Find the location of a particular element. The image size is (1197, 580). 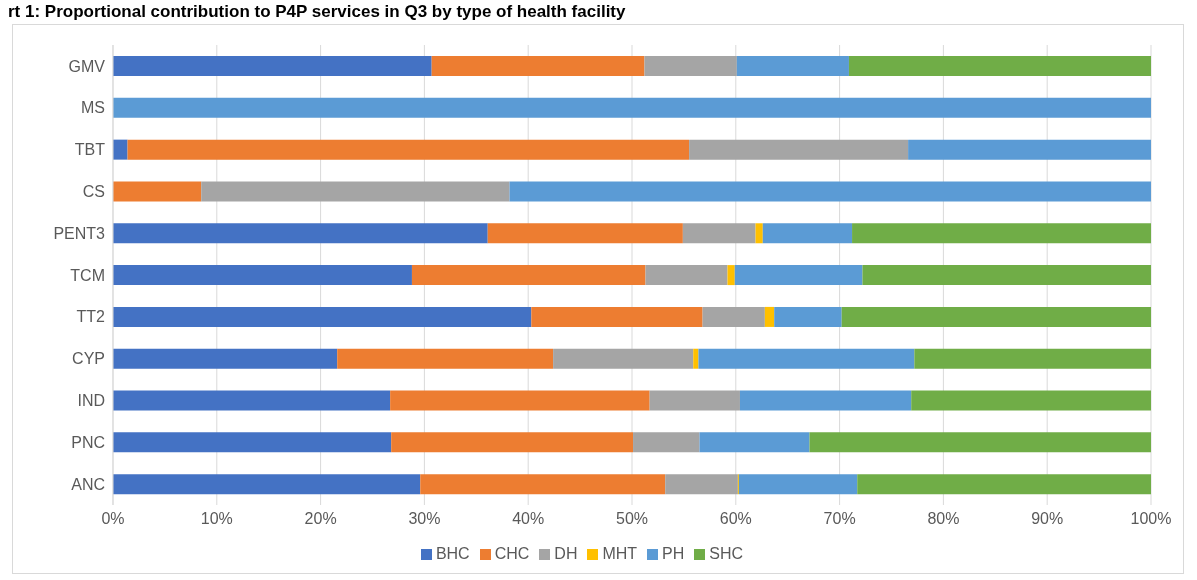

y-tick-label: GMV is located at coordinates (87, 66).